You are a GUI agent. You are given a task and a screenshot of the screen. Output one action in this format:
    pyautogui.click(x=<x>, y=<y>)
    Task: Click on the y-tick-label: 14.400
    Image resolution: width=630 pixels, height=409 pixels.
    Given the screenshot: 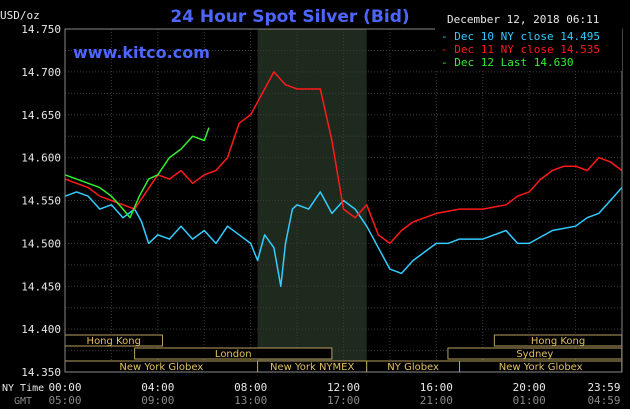 What is the action you would take?
    pyautogui.click(x=41, y=329)
    